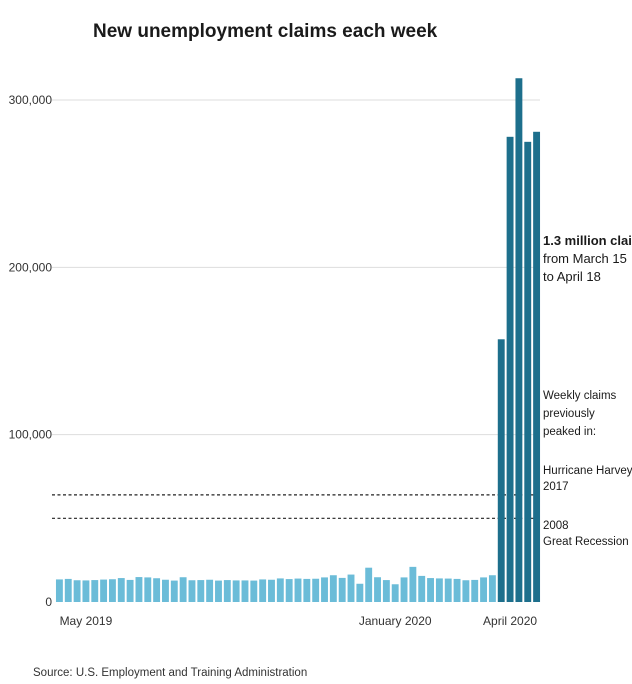 This screenshot has height=684, width=632. I want to click on x-tick-label: May 2019, so click(86, 621).